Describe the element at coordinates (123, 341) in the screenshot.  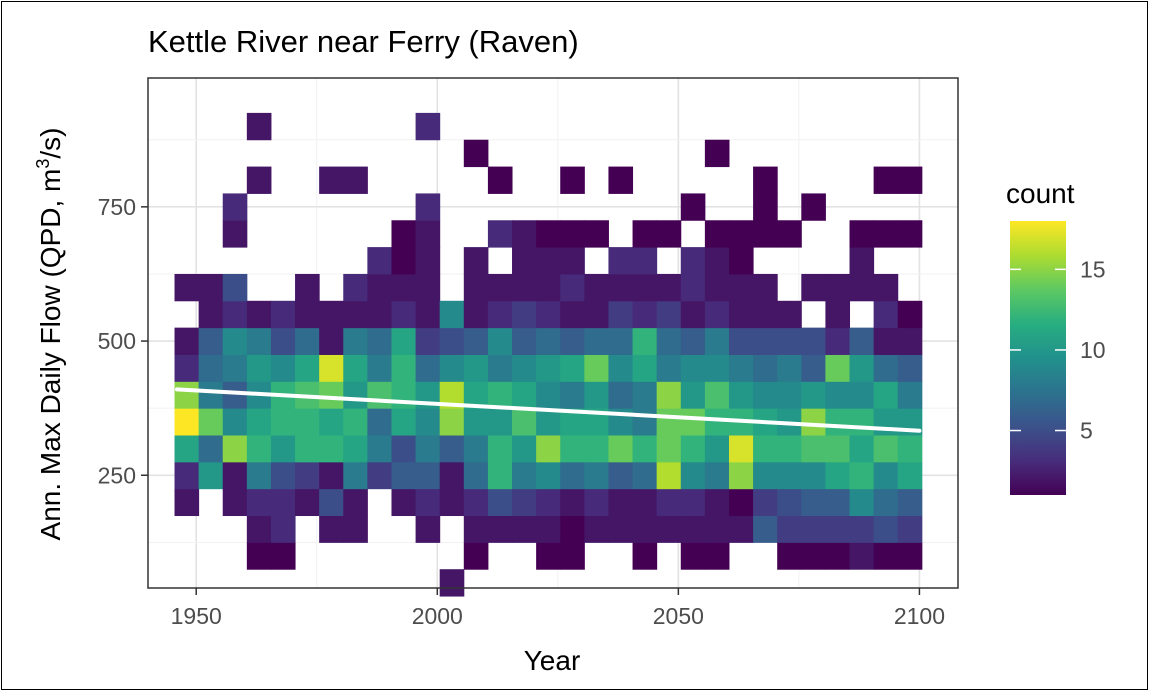
I see `y-axis-ticks: 250 500 750` at that location.